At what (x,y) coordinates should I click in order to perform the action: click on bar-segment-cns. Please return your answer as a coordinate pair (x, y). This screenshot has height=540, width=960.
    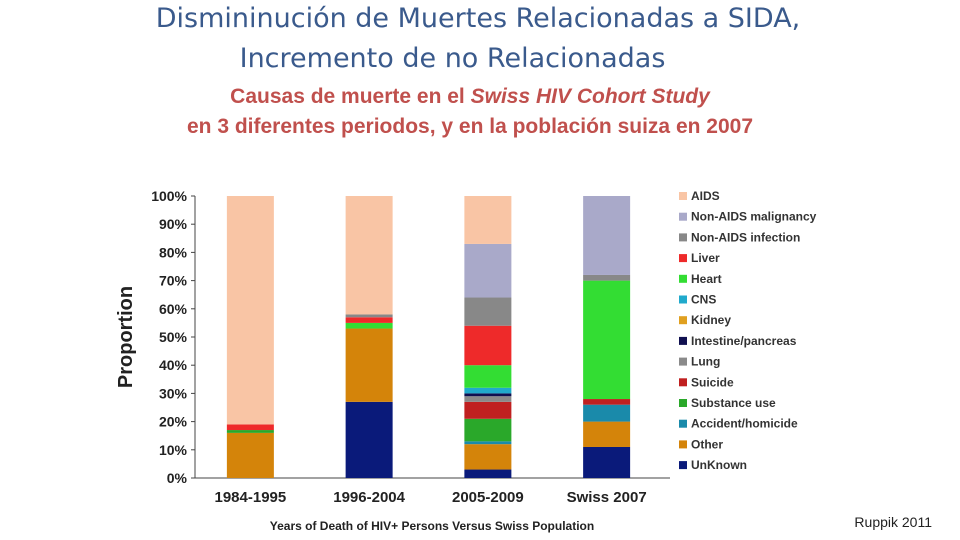
    Looking at the image, I should click on (488, 390).